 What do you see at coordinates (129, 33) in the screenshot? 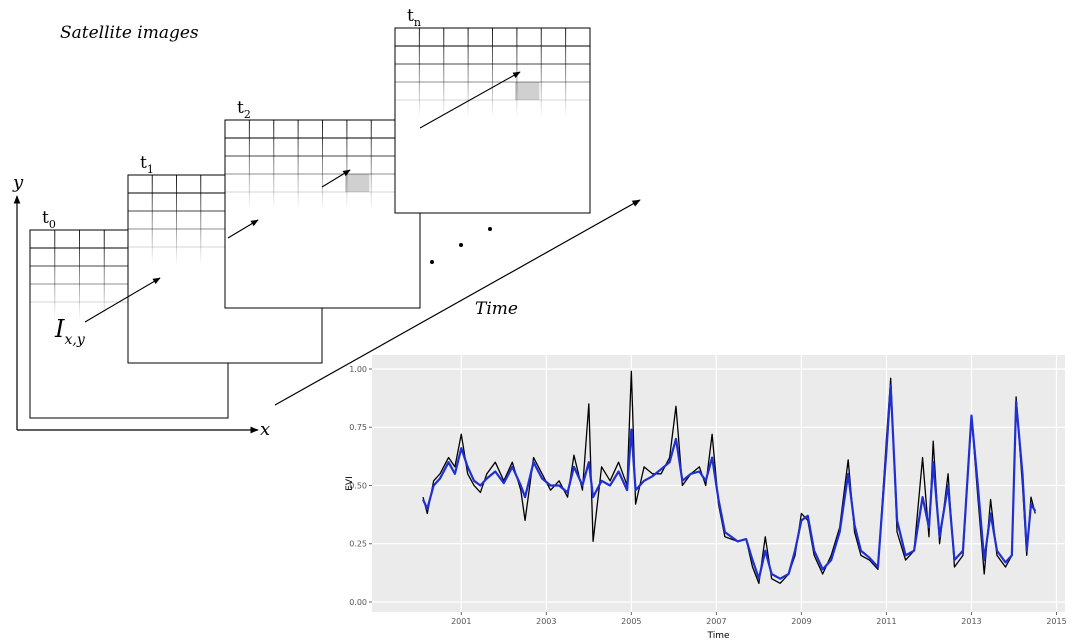
I see `diagram-title: Satellite images` at bounding box center [129, 33].